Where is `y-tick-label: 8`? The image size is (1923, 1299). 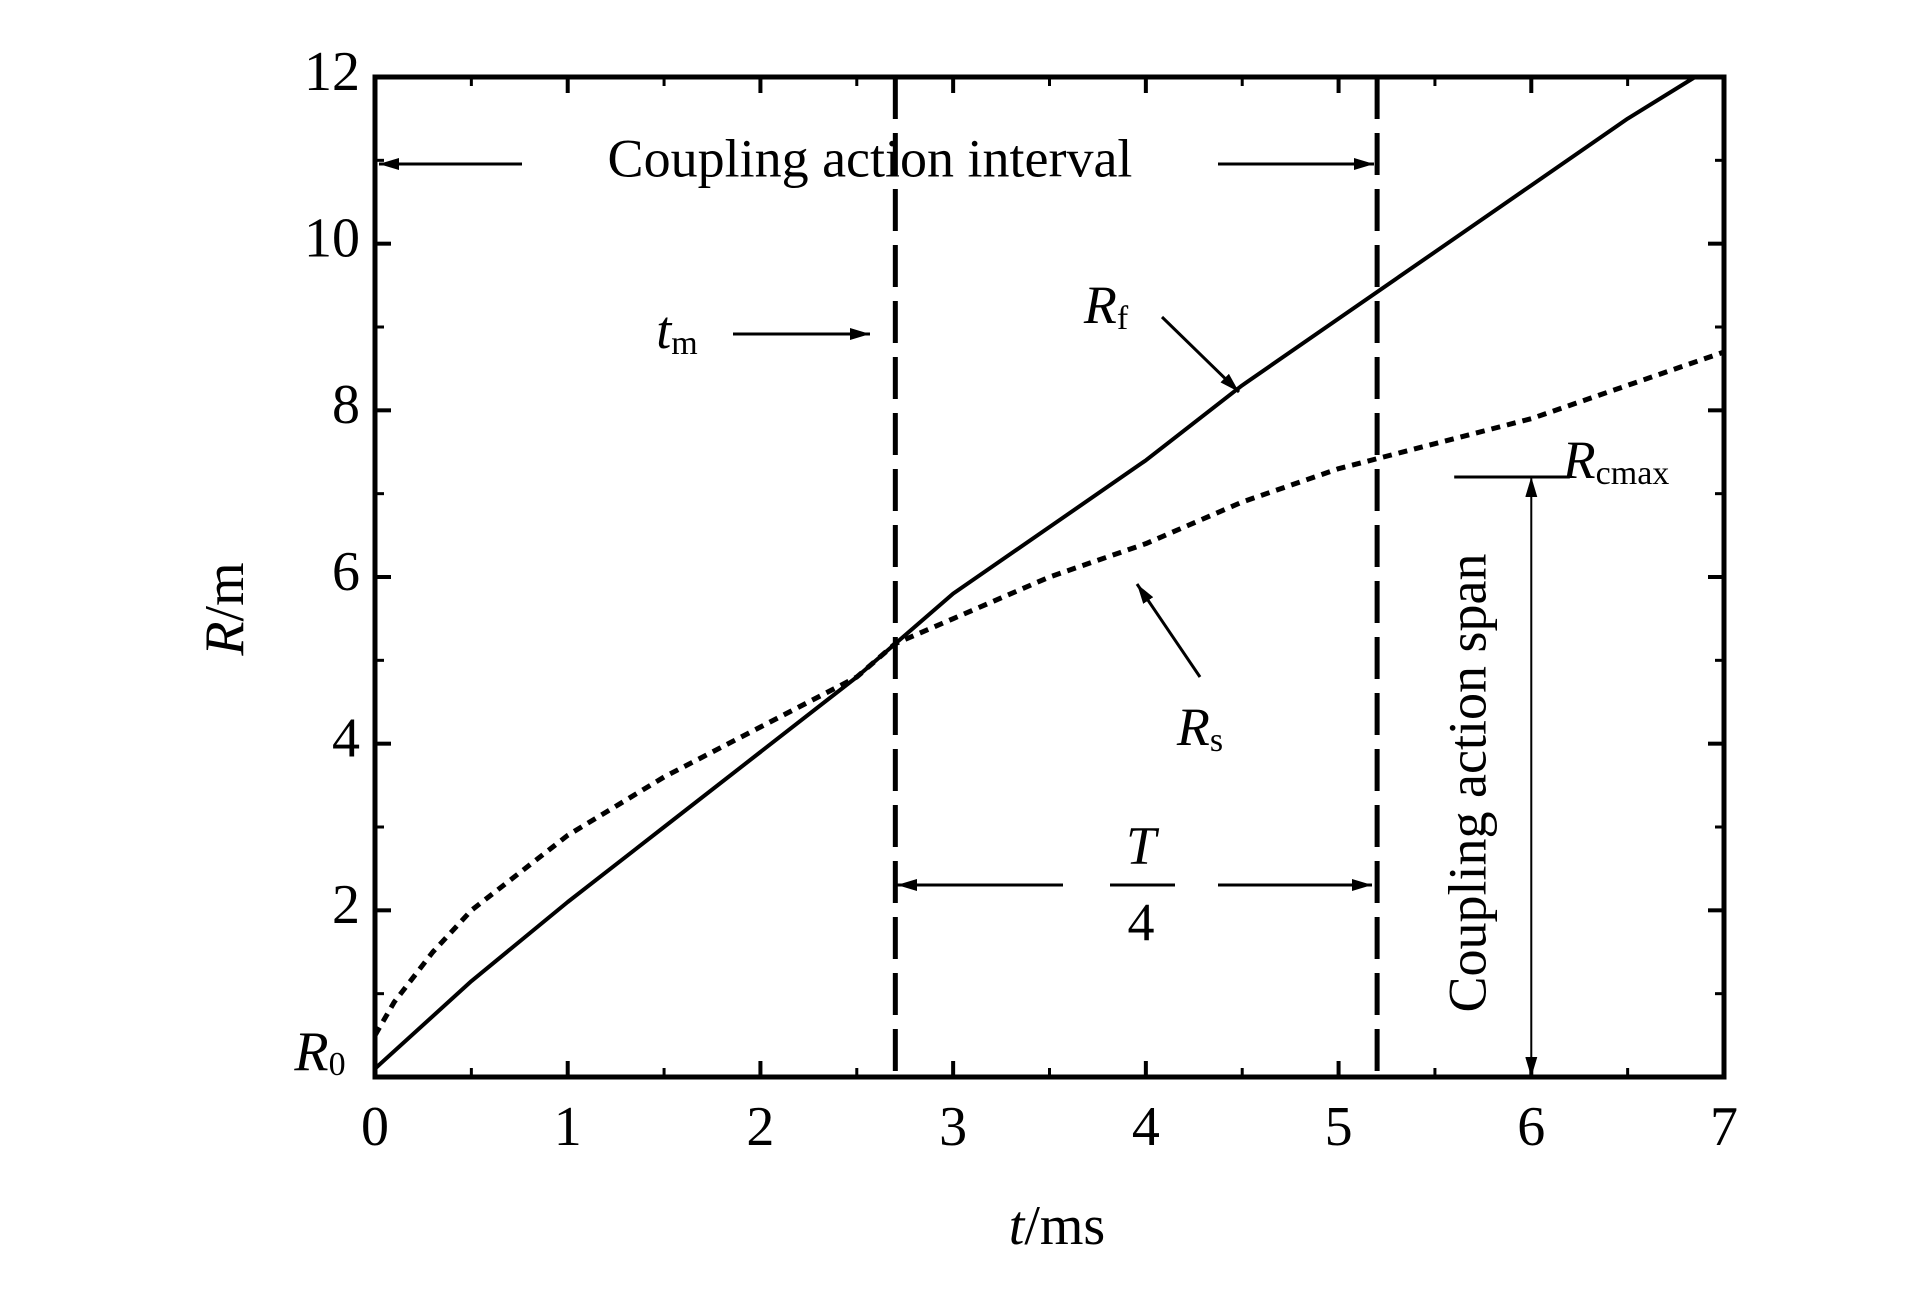
y-tick-label: 8 is located at coordinates (346, 405).